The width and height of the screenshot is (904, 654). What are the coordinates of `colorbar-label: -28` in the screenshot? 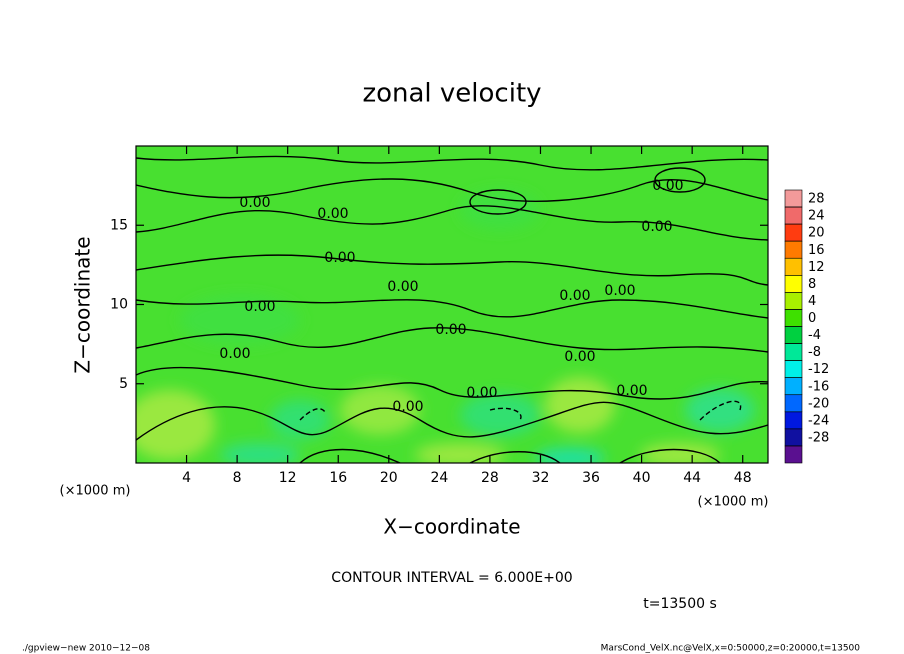 It's located at (818, 437).